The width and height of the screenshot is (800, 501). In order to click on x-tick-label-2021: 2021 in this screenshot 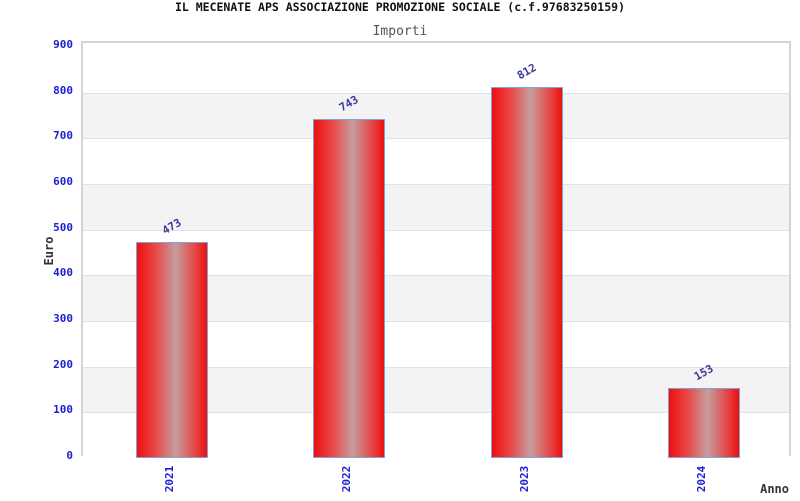, I will do `click(169, 479)`.